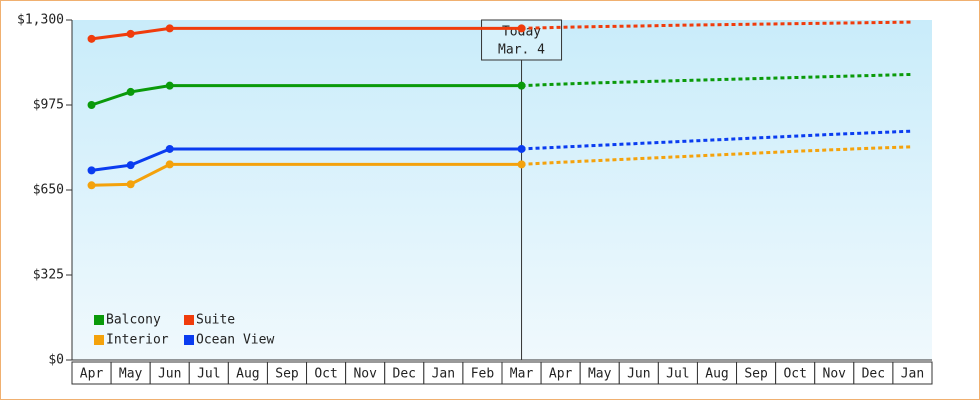 This screenshot has width=980, height=400. What do you see at coordinates (522, 374) in the screenshot?
I see `x-tick-label: Mar` at bounding box center [522, 374].